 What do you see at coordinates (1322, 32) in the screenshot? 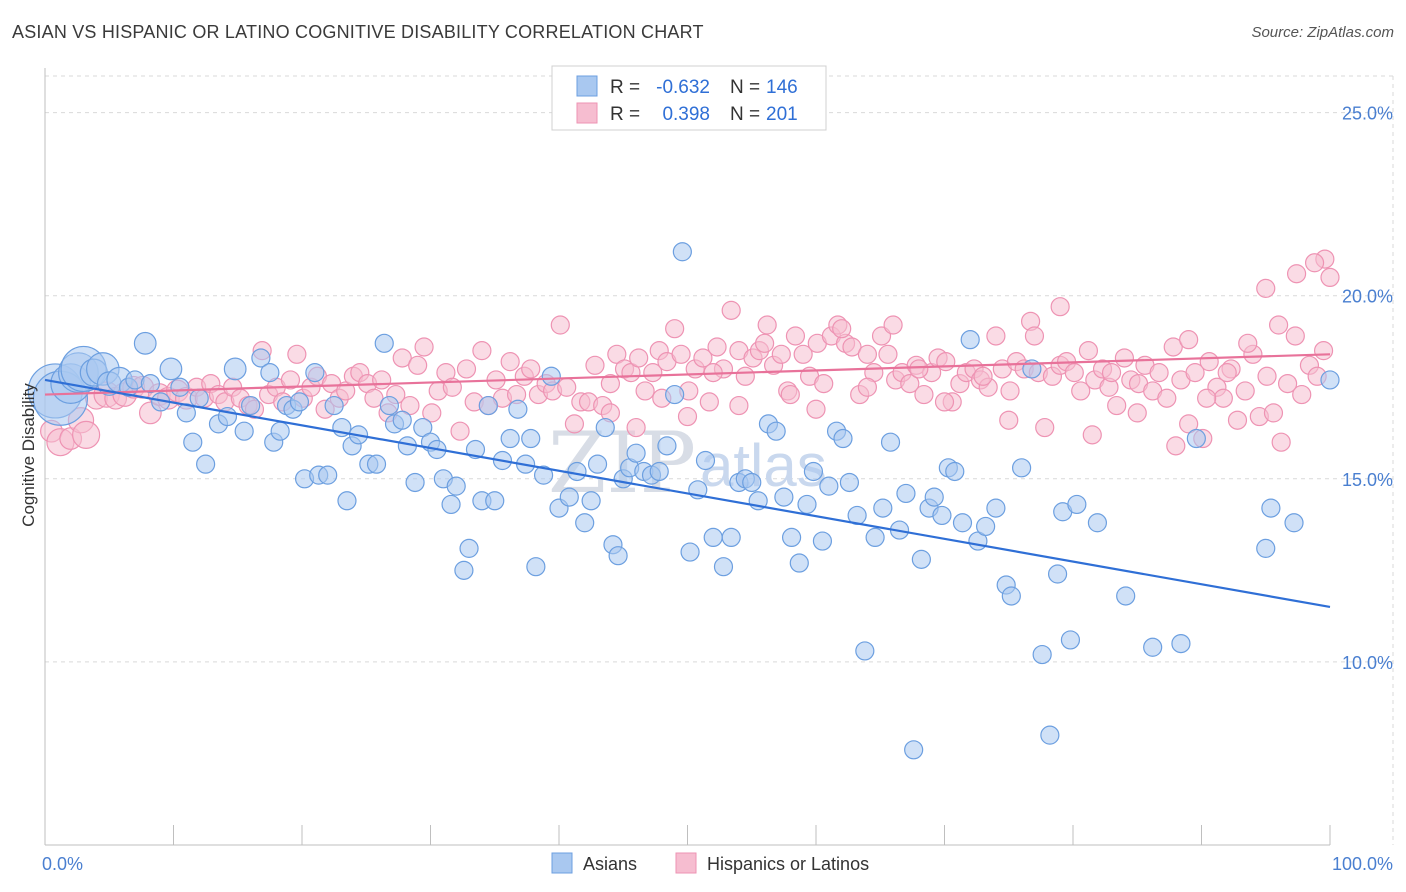
I see `chart-source: Source: ZipAtlas.com` at bounding box center [1322, 32].